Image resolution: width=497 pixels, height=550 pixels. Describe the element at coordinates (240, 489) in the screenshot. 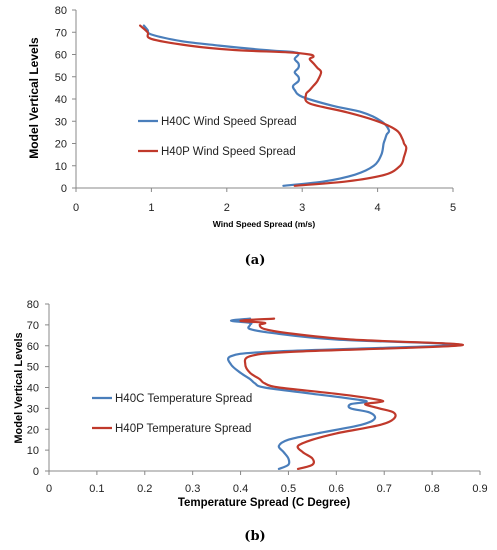

I see `x-tick-label: 0.4` at that location.